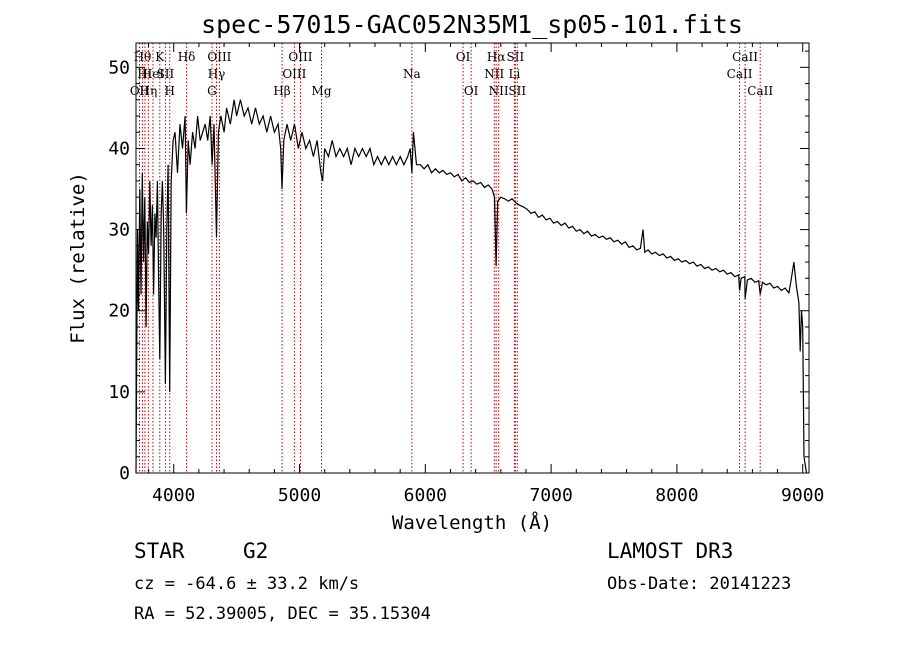 This screenshot has width=900, height=649. What do you see at coordinates (281, 91) in the screenshot?
I see `spectral-line-label: Hβ` at bounding box center [281, 91].